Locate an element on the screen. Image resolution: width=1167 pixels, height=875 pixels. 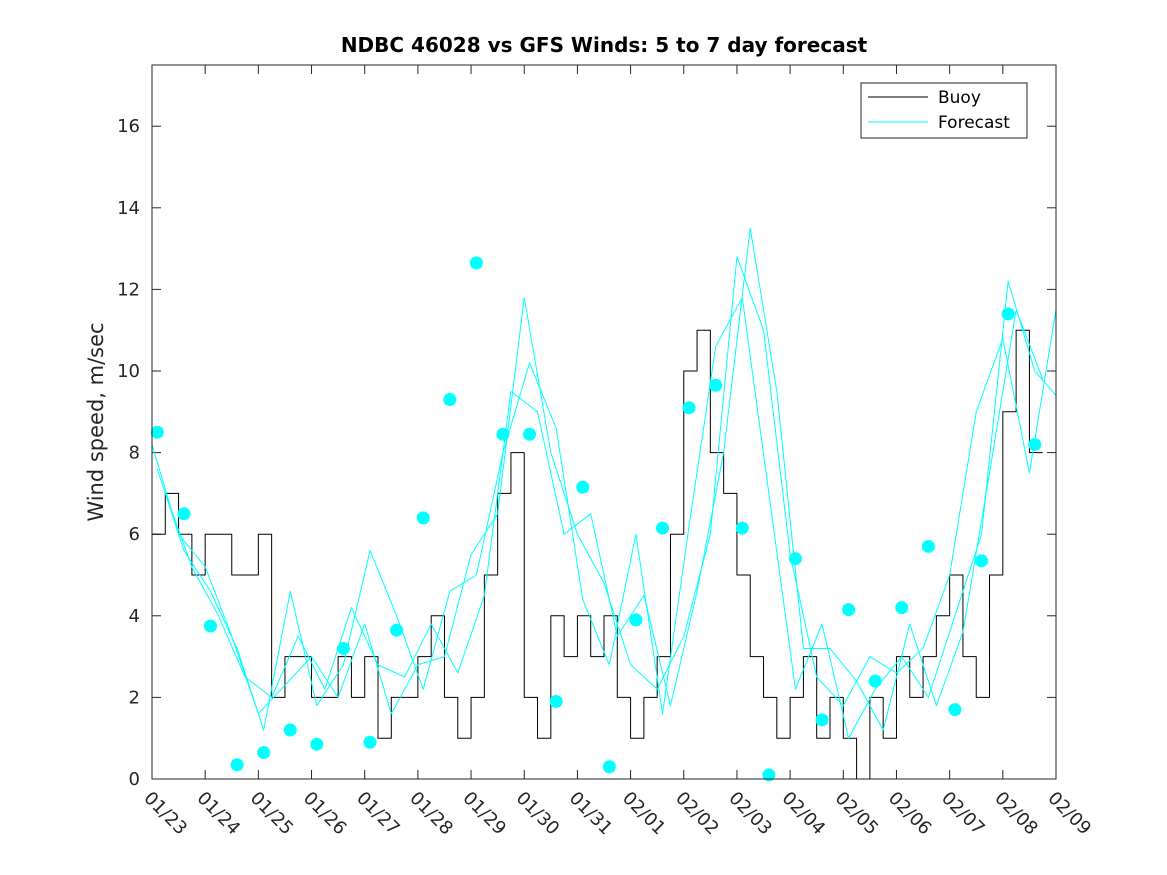
y-tick-label: 6 is located at coordinates (134, 534).